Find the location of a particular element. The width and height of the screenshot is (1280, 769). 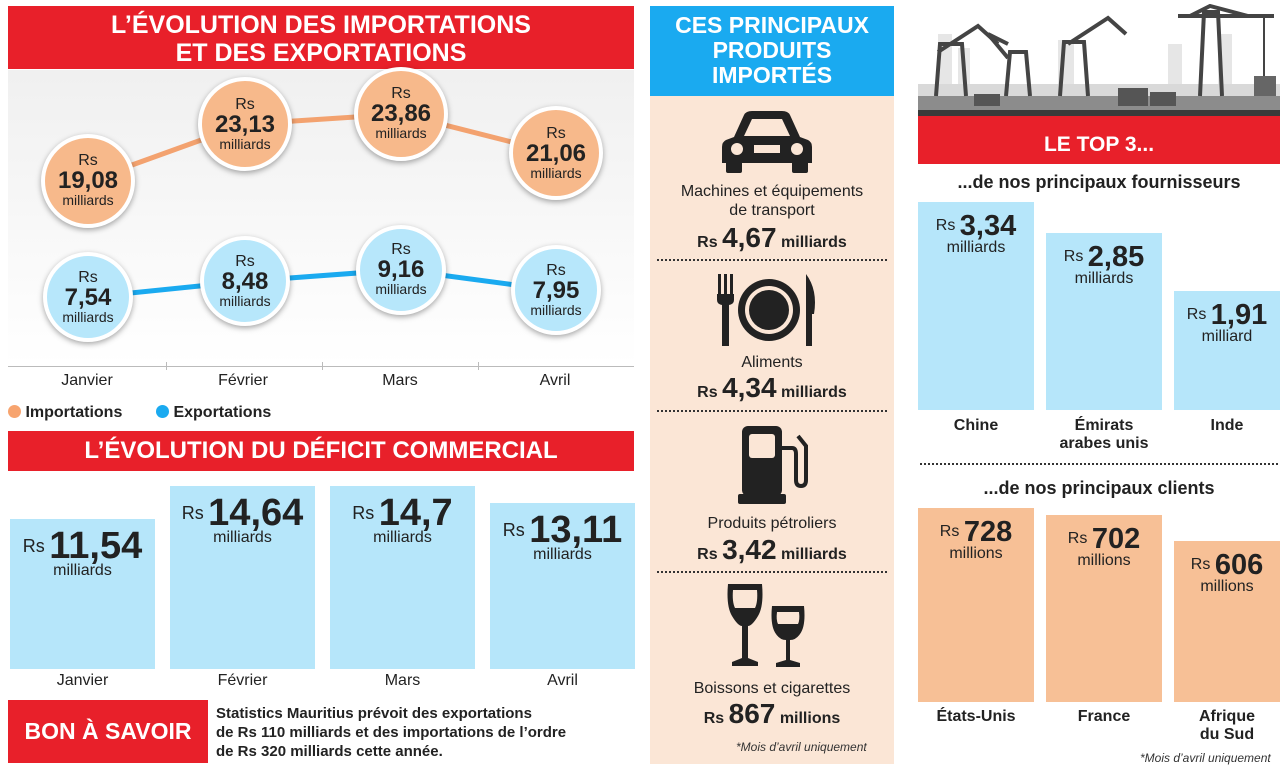

supplier-bar: Rs 1,91 milliard is located at coordinates (1227, 350).